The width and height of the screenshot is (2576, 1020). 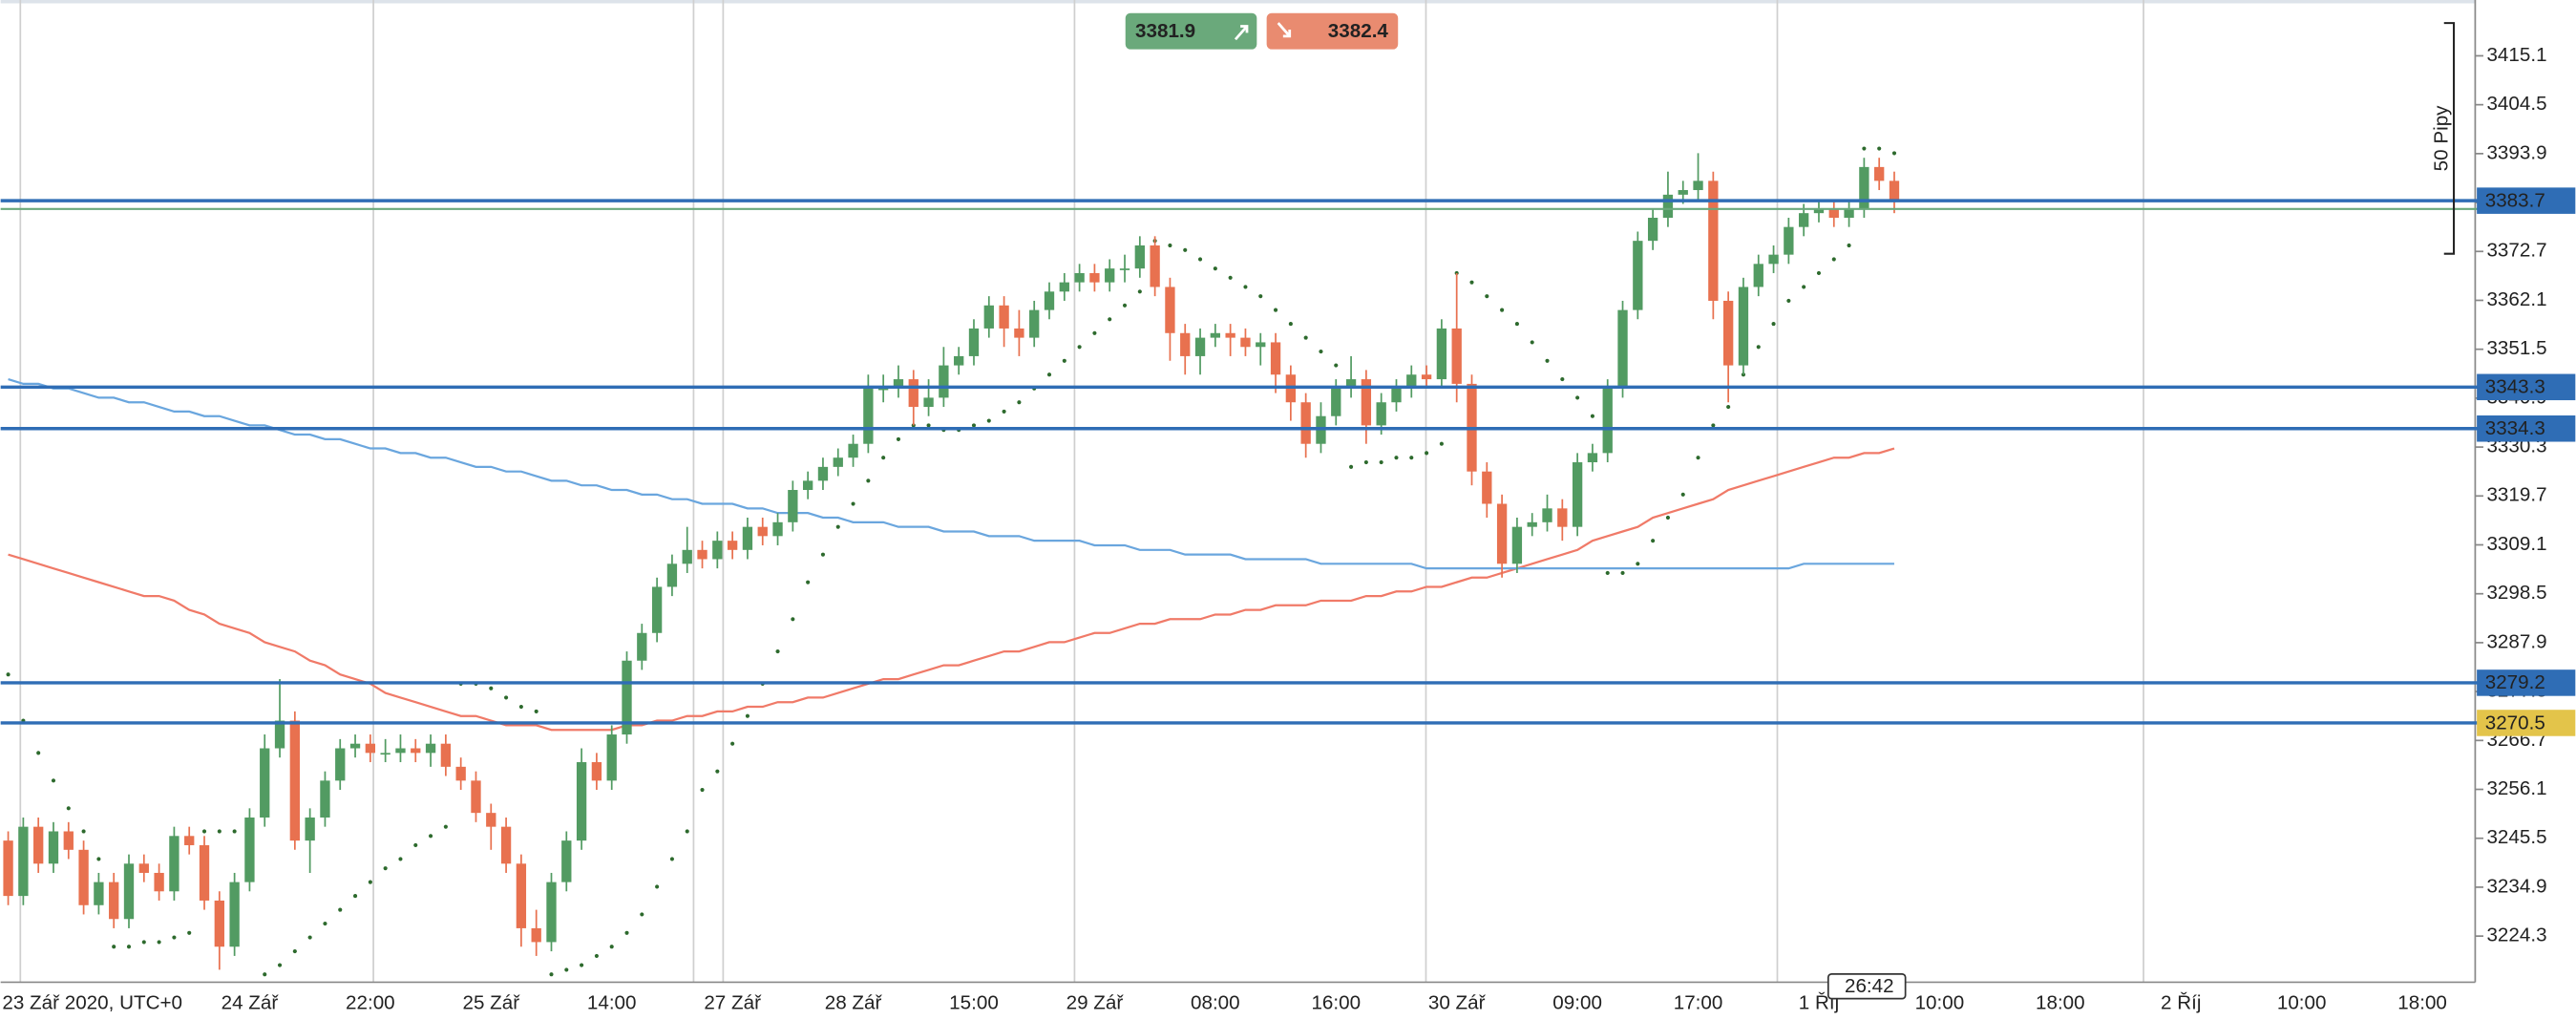 What do you see at coordinates (1332, 31) in the screenshot?
I see `buy-button` at bounding box center [1332, 31].